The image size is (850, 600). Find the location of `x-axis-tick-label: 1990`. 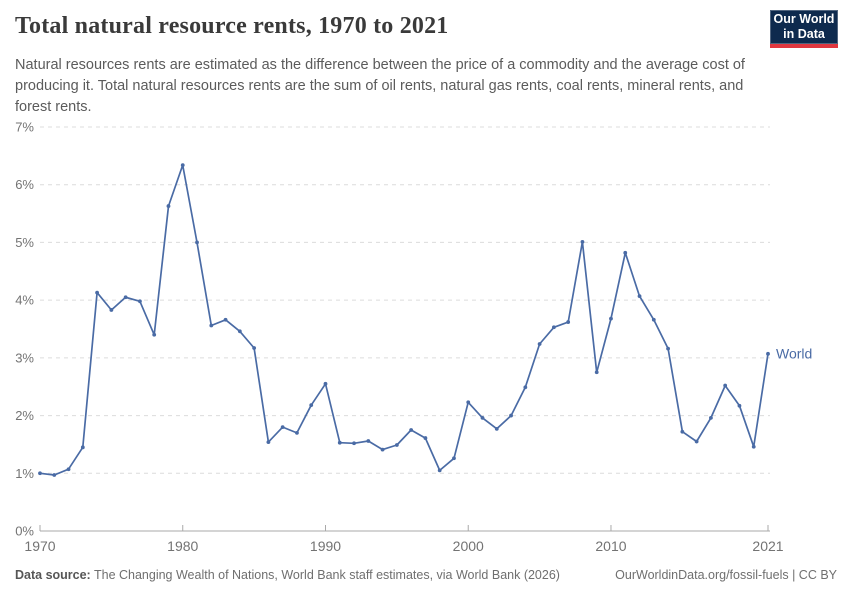

x-axis-tick-label: 1990 is located at coordinates (325, 546).